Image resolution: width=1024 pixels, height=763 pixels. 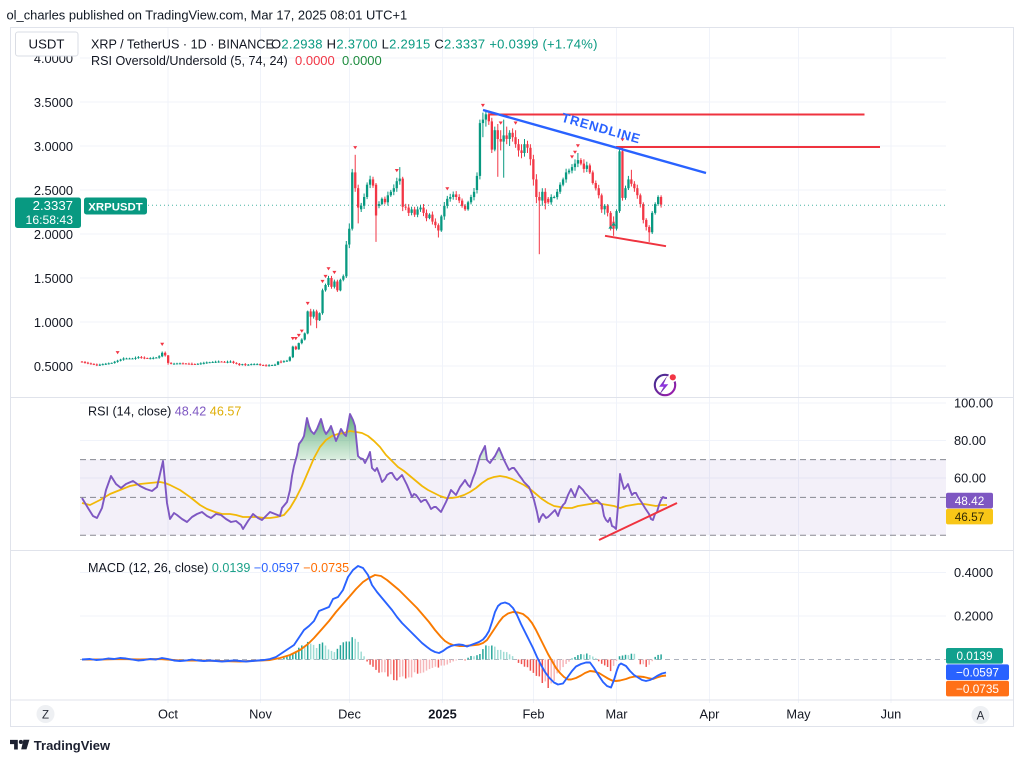 What do you see at coordinates (710, 714) in the screenshot?
I see `svg-text: Apr` at bounding box center [710, 714].